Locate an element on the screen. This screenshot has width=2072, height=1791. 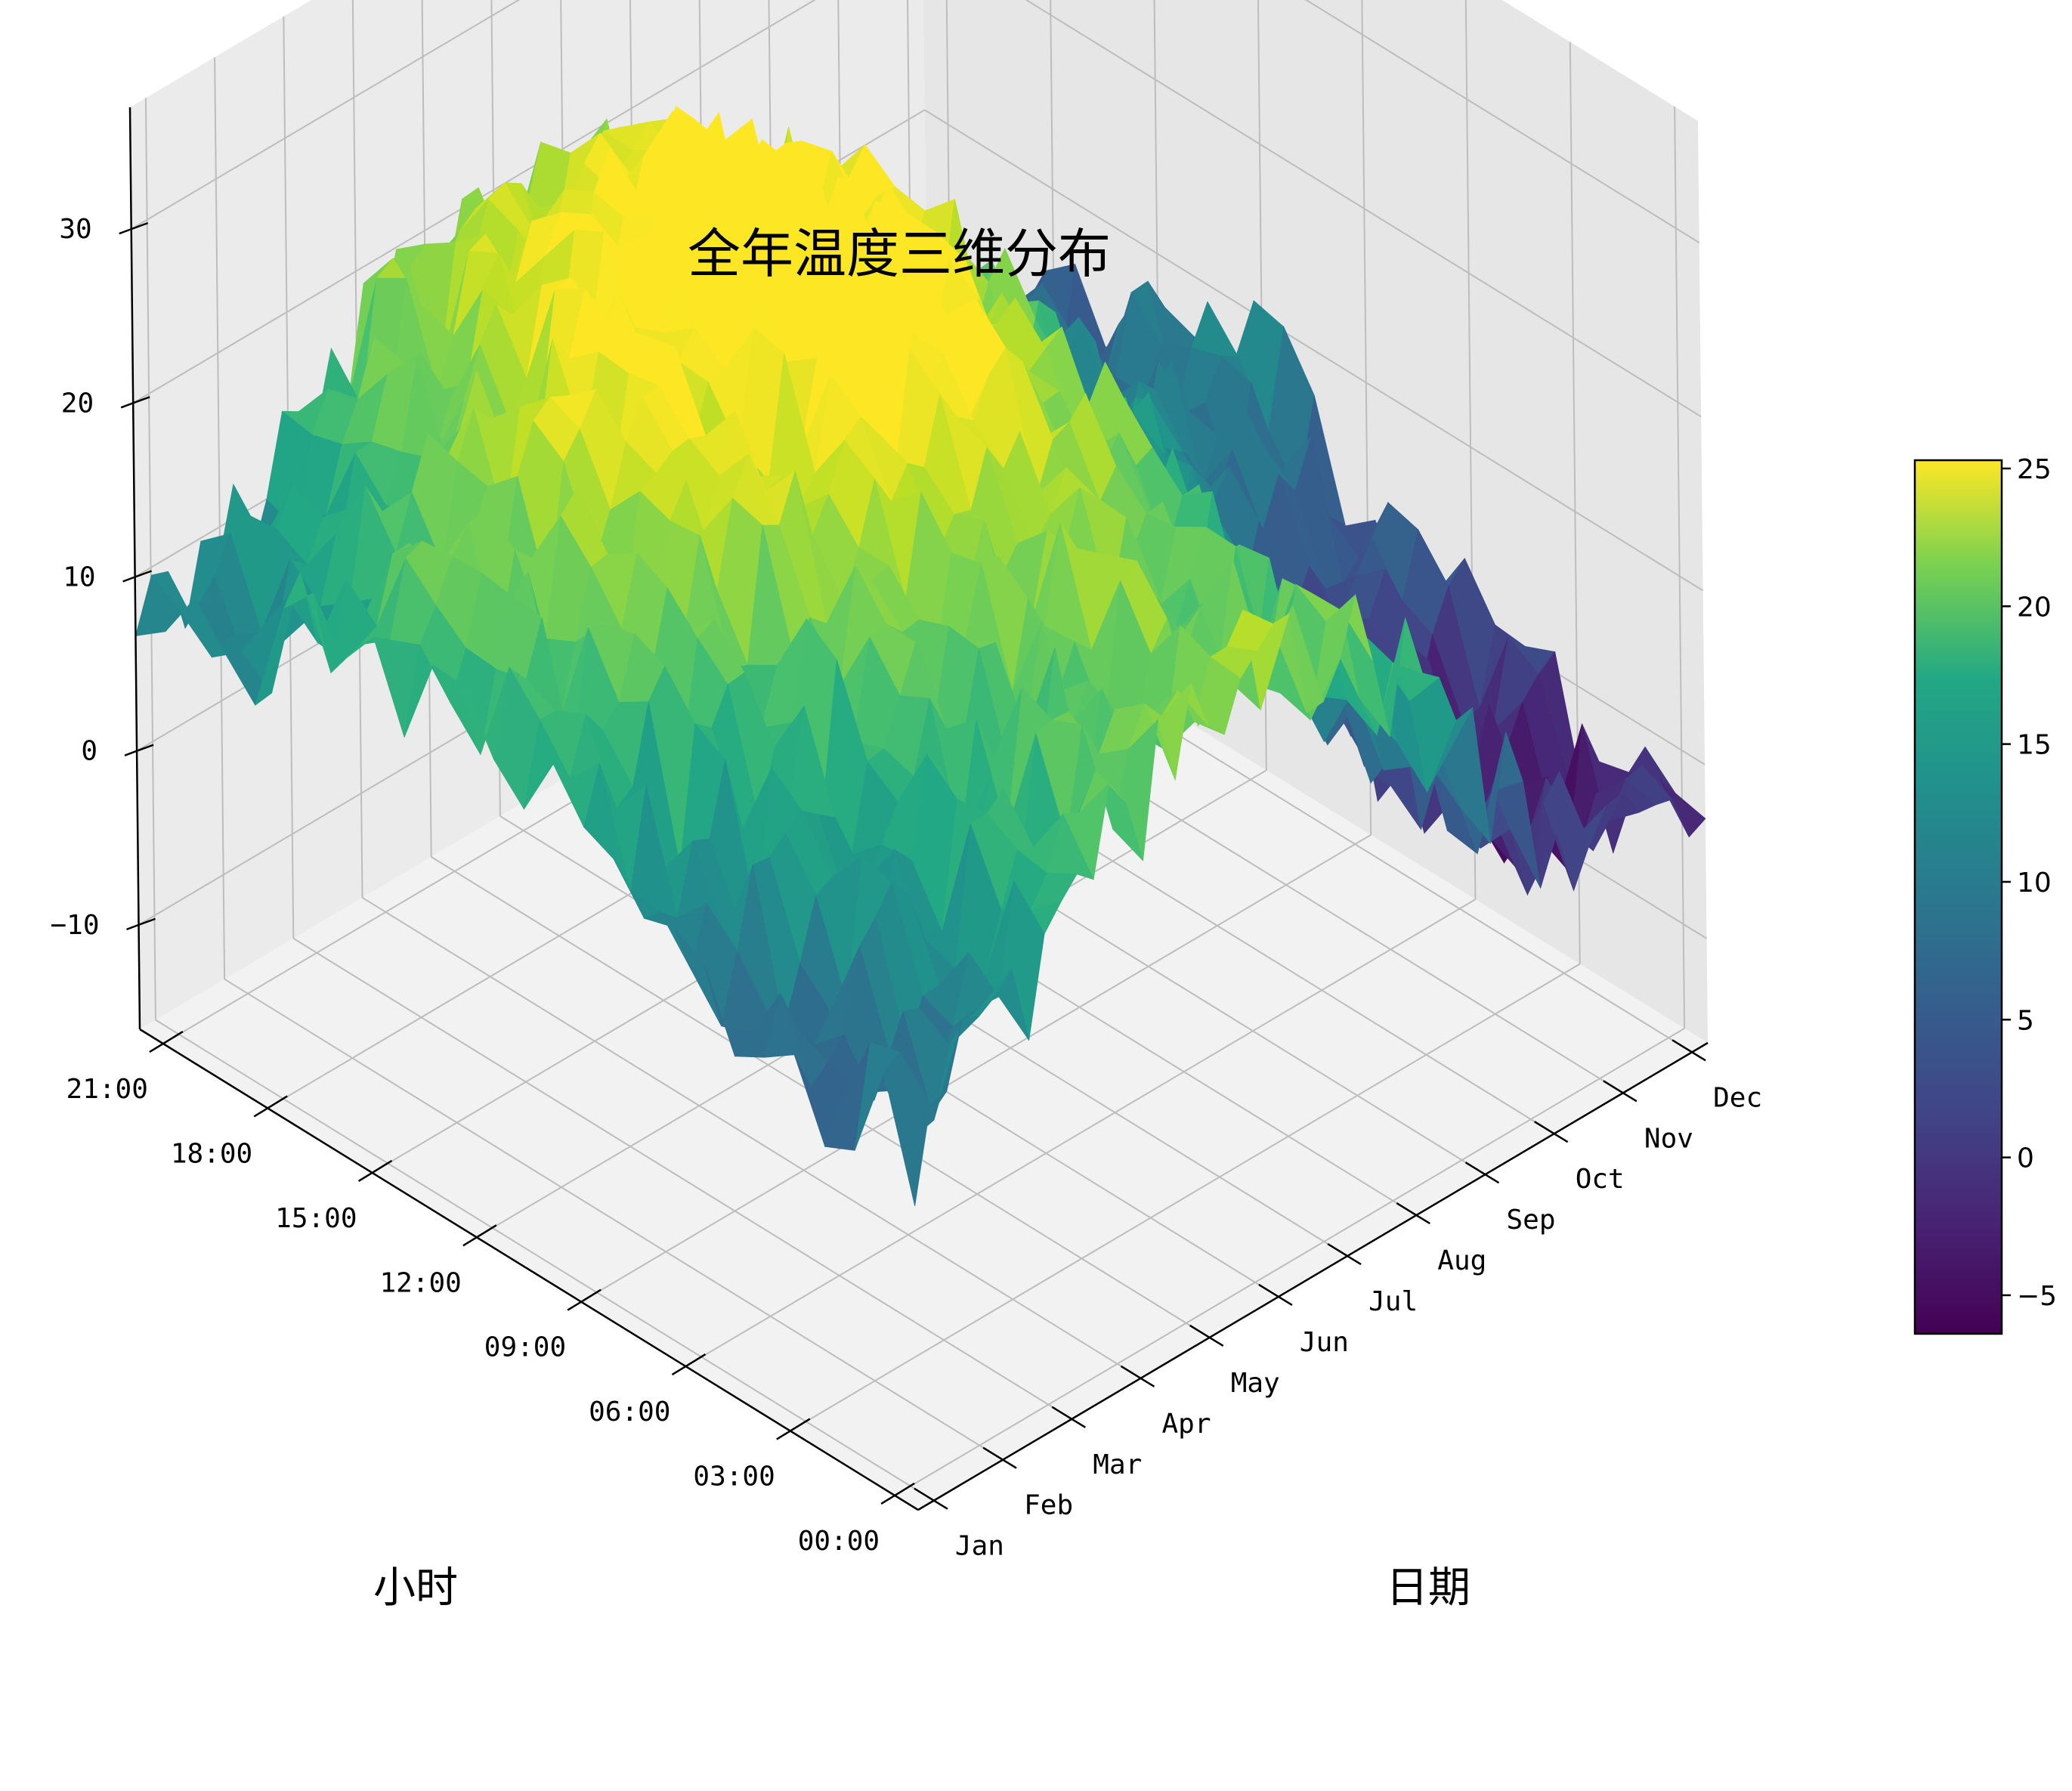
wall-gridline-y is located at coordinates (1680, 568).